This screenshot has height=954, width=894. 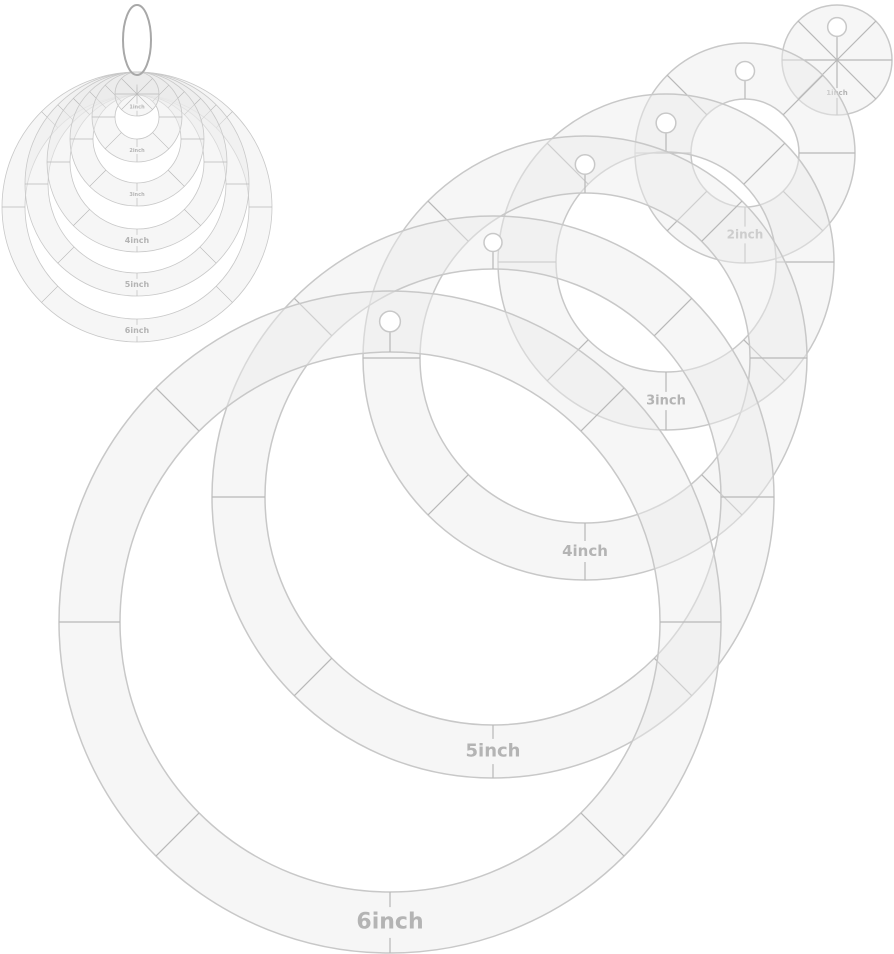 What do you see at coordinates (137, 108) in the screenshot?
I see `ring-size-label: 1inch` at bounding box center [137, 108].